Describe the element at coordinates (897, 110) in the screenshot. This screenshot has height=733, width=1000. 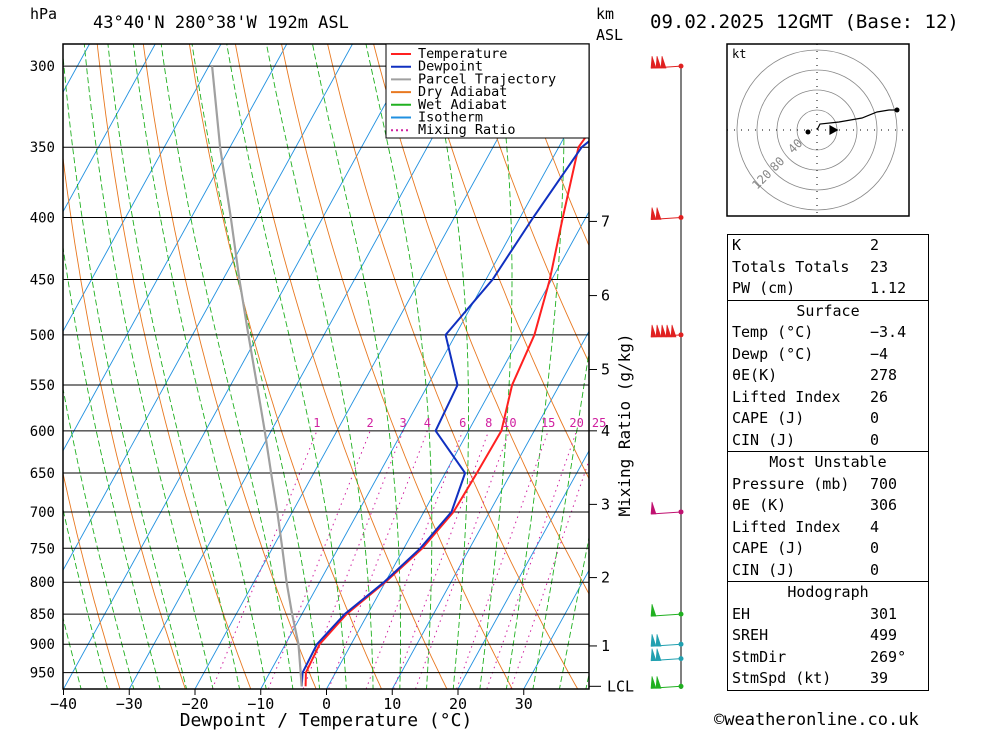
I see `hodograph-end-marker` at that location.